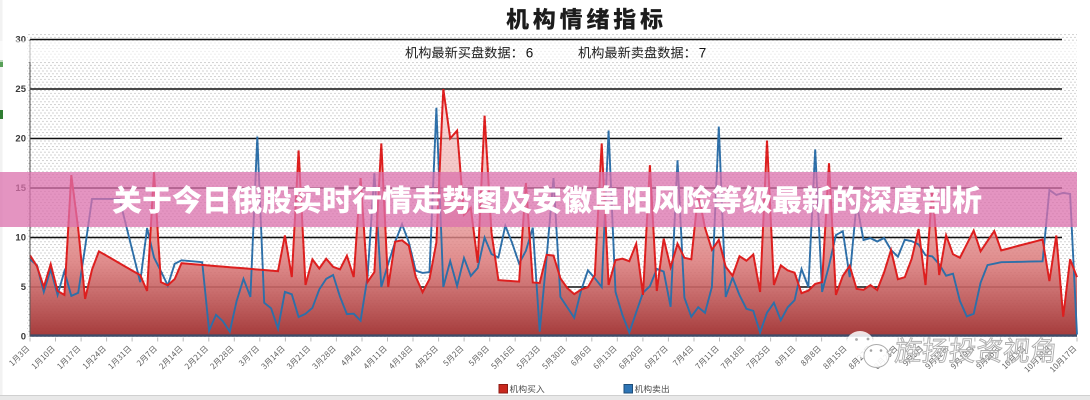 The height and width of the screenshot is (400, 1090). I want to click on svg-text: 6, so click(530, 53).